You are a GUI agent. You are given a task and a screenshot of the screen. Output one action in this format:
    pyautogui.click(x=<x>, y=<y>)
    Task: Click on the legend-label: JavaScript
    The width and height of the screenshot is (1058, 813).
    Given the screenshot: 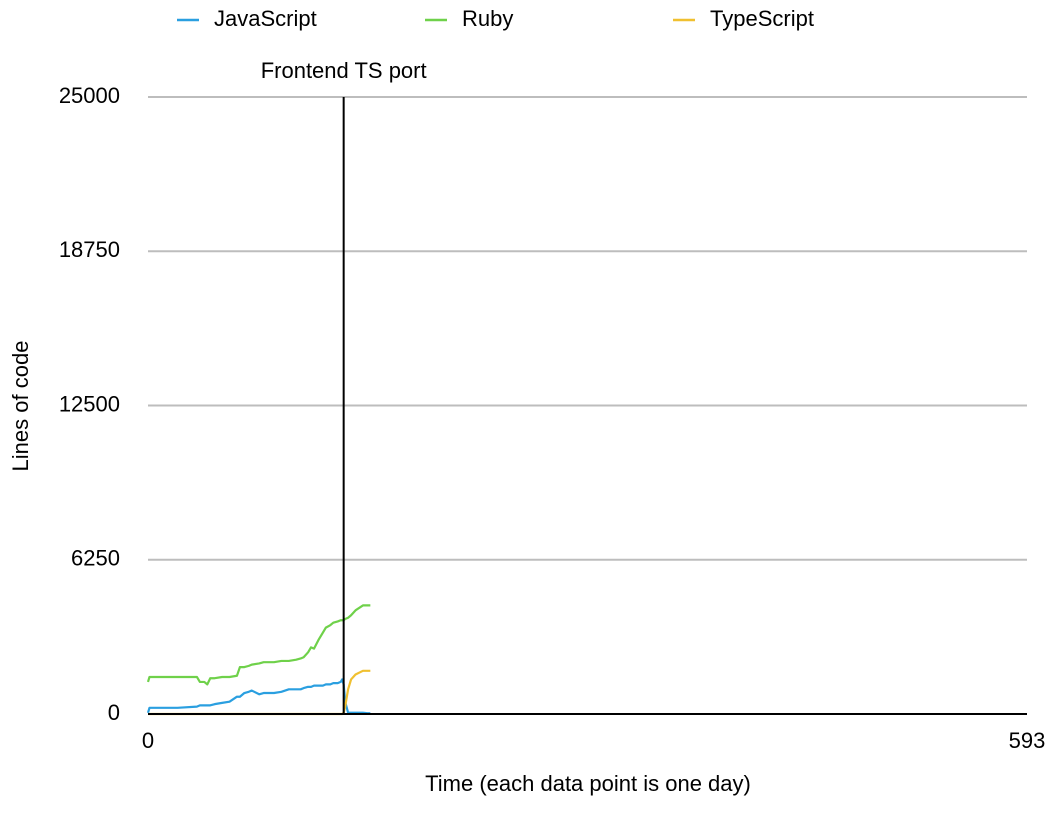 What is the action you would take?
    pyautogui.click(x=265, y=18)
    